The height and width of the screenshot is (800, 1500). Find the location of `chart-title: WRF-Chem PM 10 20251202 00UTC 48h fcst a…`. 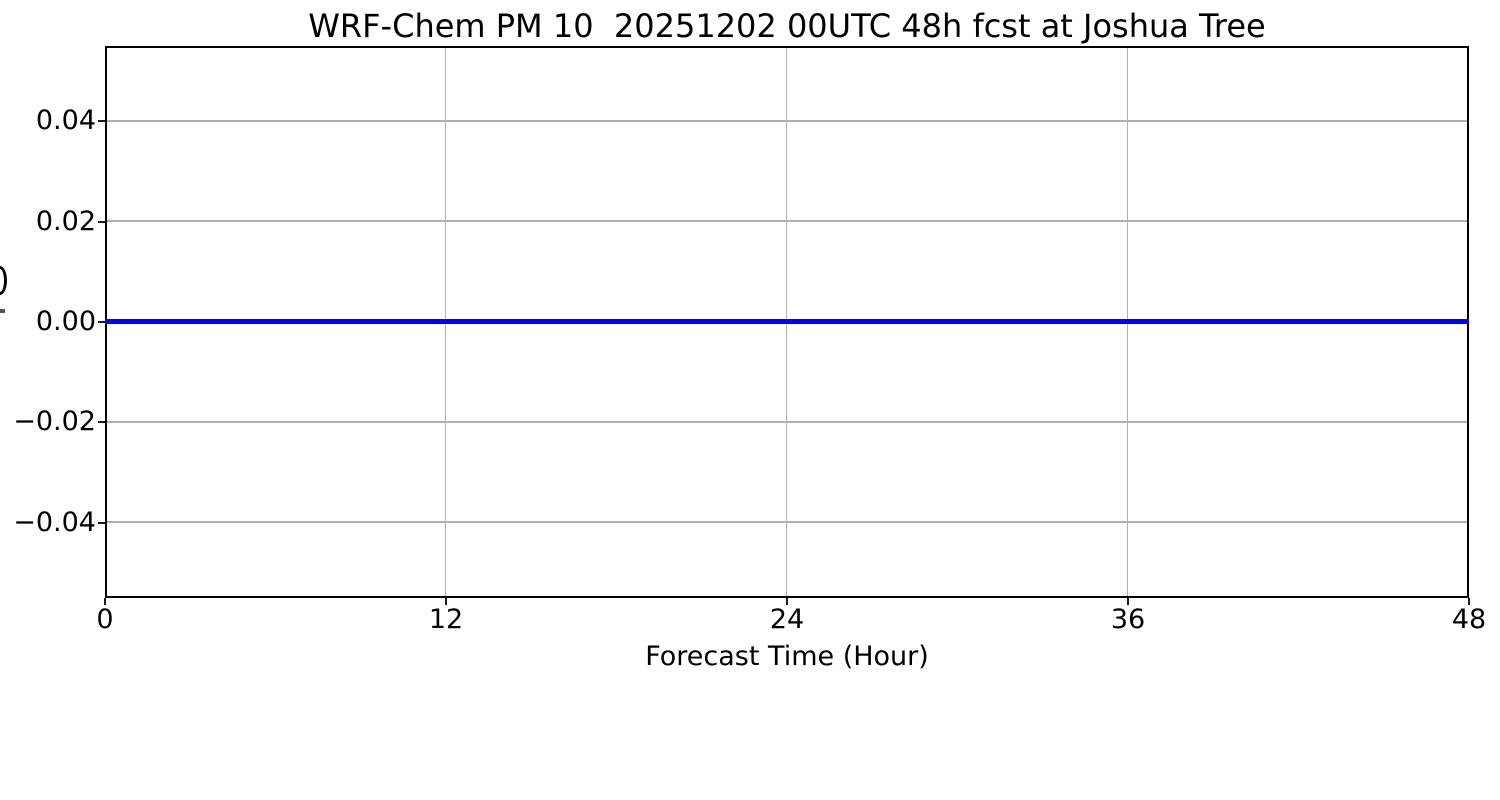

chart-title: WRF-Chem PM 10 20251202 00UTC 48h fcst a… is located at coordinates (787, 26).